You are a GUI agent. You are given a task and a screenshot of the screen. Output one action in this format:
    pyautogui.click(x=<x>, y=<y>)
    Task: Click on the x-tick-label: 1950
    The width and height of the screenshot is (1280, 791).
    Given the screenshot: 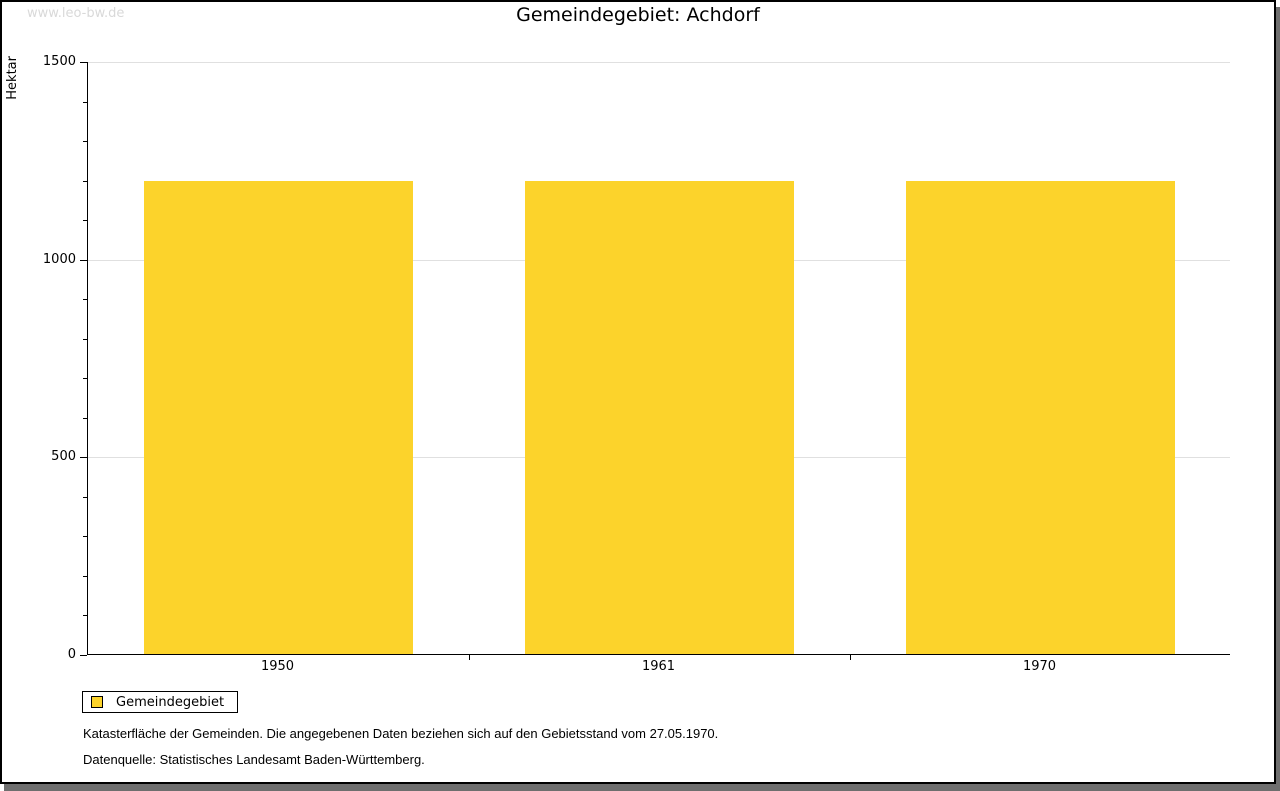 What is the action you would take?
    pyautogui.click(x=277, y=666)
    